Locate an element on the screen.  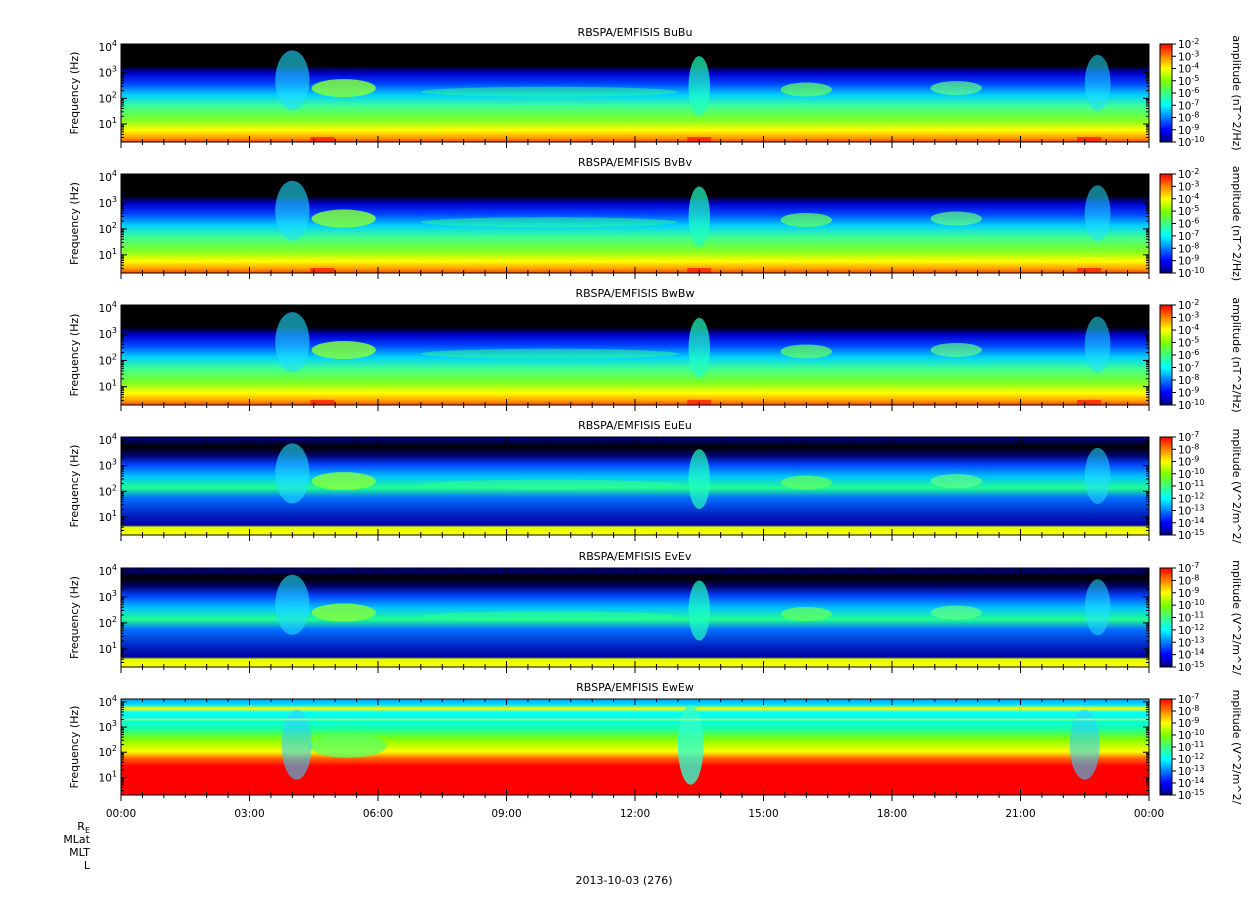
colorbar-label: mplitude (V^2/m^2/ is located at coordinates (1236, 486).